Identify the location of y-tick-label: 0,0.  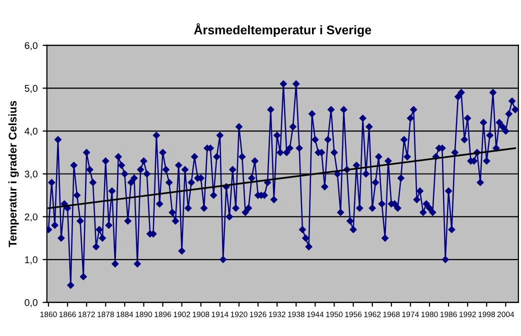
(31, 303).